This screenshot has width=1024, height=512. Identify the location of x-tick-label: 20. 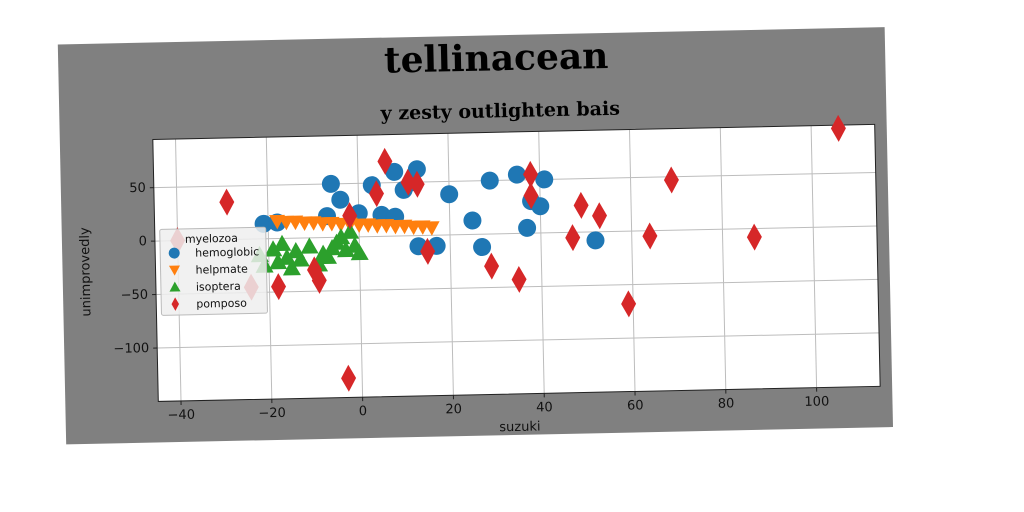
(453, 409).